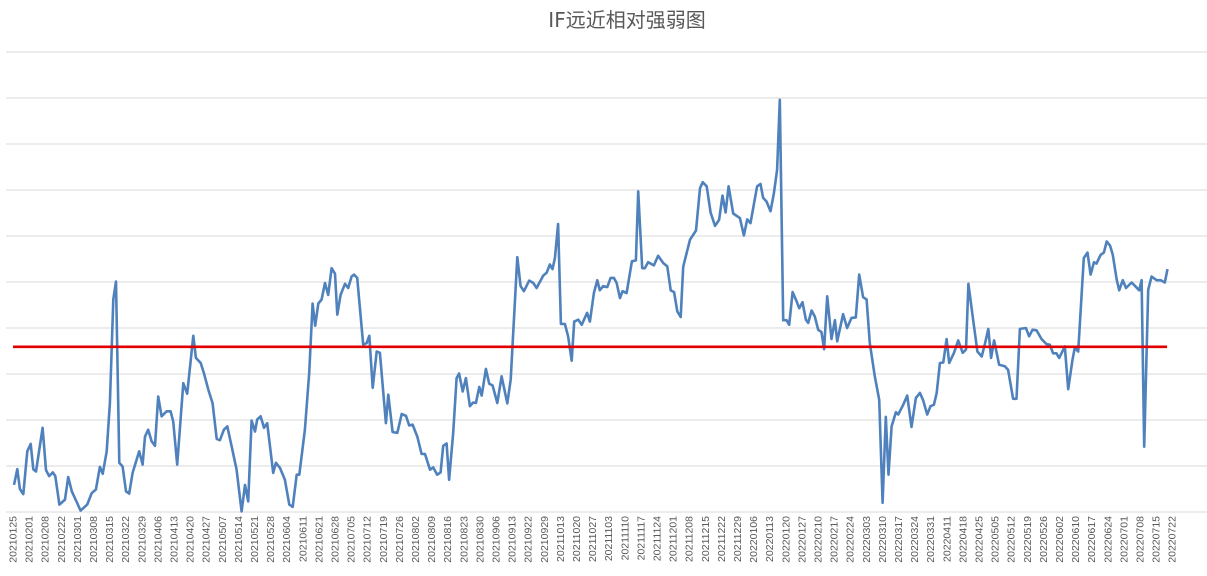 The width and height of the screenshot is (1207, 576). I want to click on x-tick-label: 20220617, so click(1092, 539).